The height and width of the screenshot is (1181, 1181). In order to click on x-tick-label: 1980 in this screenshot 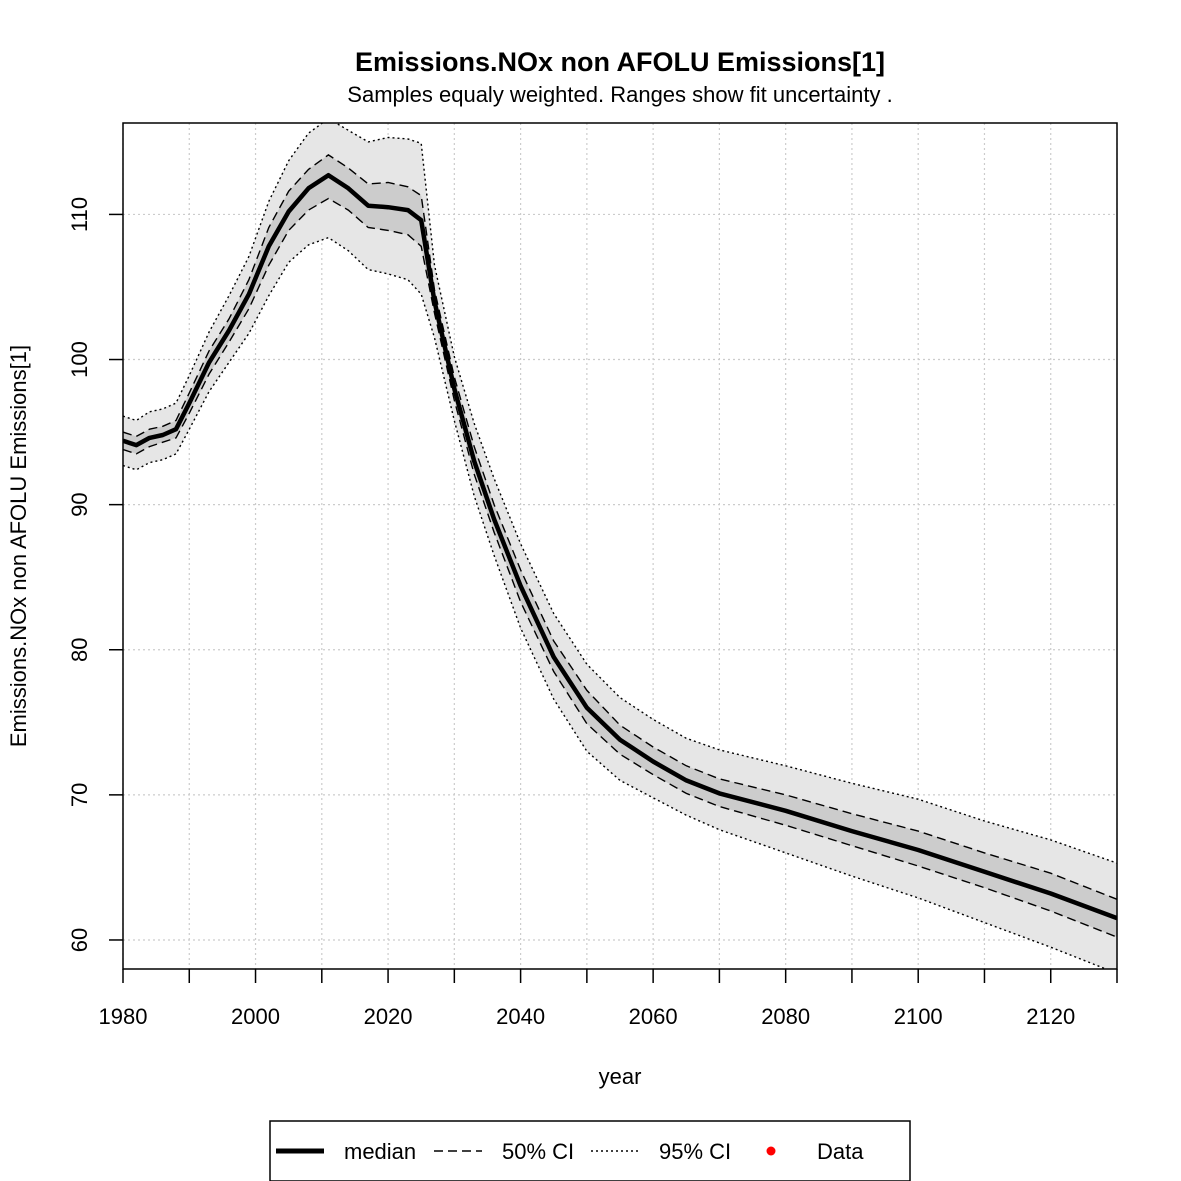, I will do `click(123, 1016)`.